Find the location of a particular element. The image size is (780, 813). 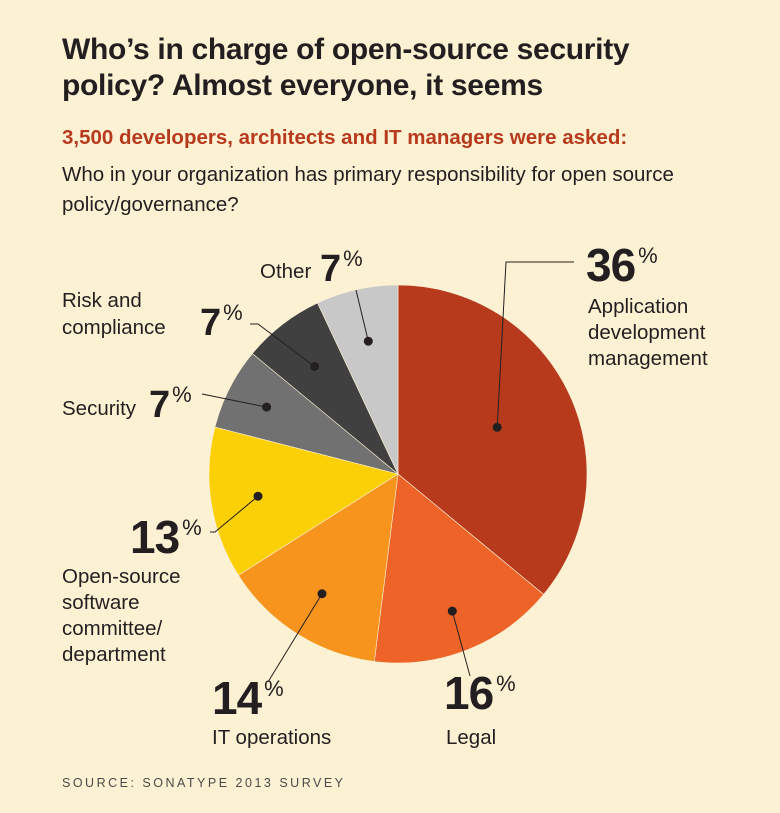

value-label-application-development: 36 is located at coordinates (610, 265).